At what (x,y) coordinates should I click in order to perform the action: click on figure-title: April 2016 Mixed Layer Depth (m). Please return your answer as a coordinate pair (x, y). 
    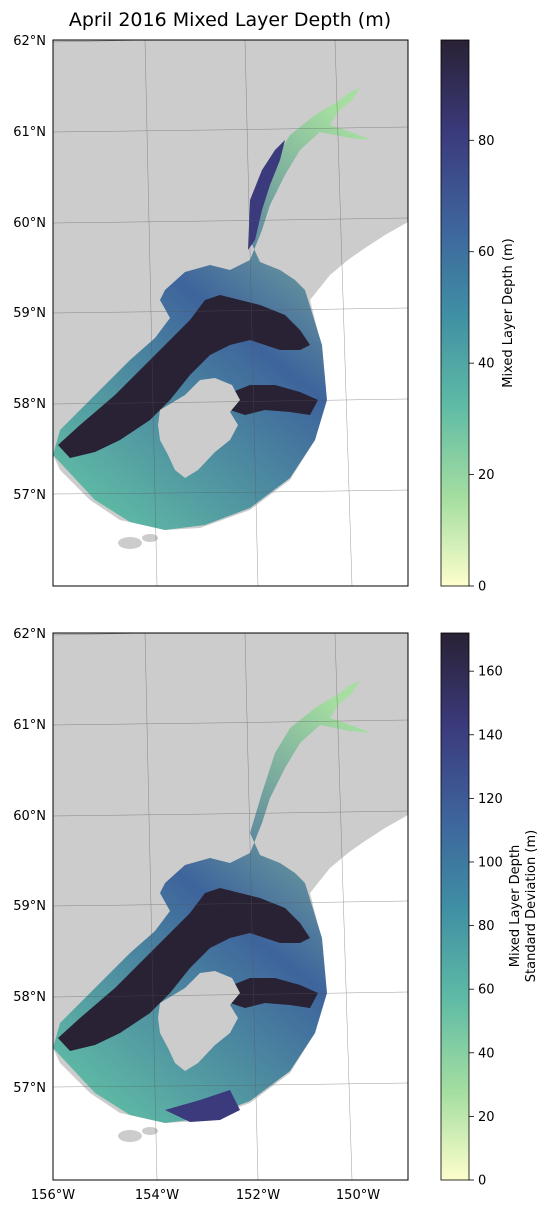
    Looking at the image, I should click on (230, 20).